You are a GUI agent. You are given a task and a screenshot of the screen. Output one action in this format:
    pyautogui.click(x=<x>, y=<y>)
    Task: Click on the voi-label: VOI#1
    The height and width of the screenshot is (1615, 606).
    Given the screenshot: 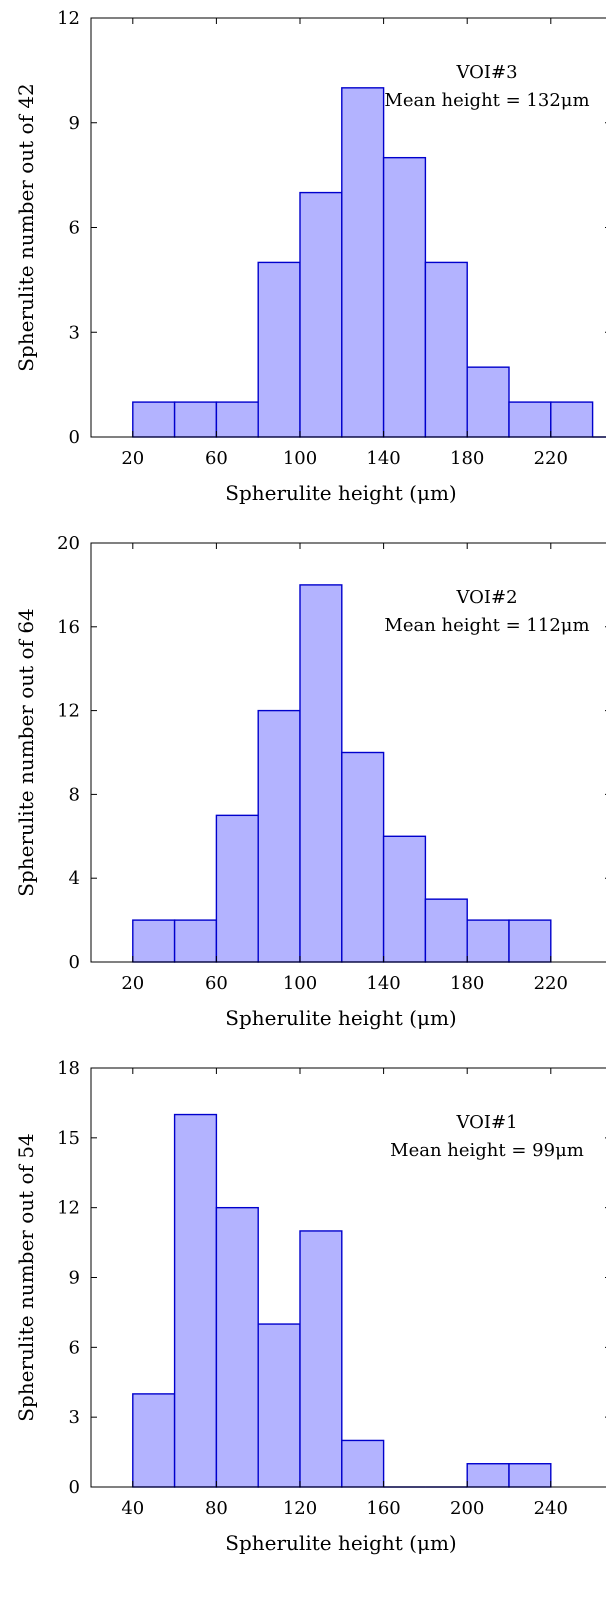 What is the action you would take?
    pyautogui.click(x=486, y=1122)
    